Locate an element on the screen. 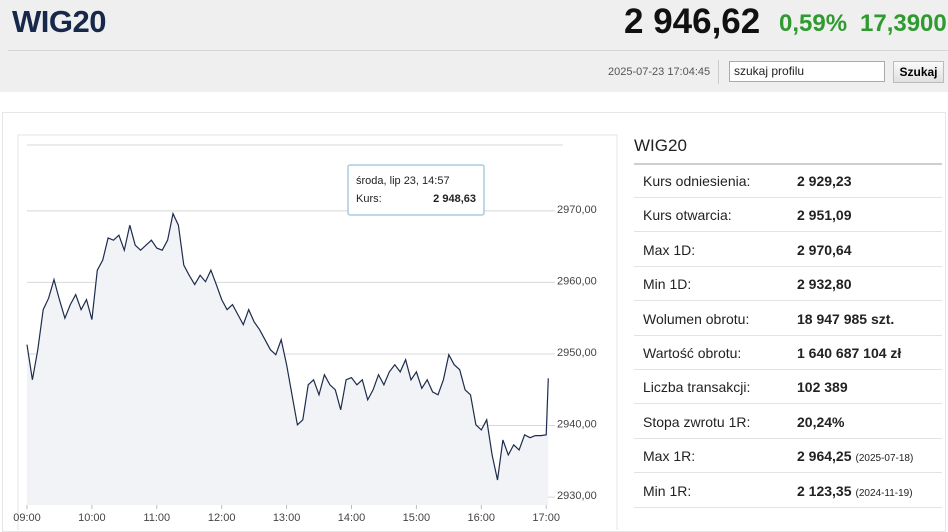 This screenshot has height=532, width=948. stat-label: Min 1D: is located at coordinates (667, 284).